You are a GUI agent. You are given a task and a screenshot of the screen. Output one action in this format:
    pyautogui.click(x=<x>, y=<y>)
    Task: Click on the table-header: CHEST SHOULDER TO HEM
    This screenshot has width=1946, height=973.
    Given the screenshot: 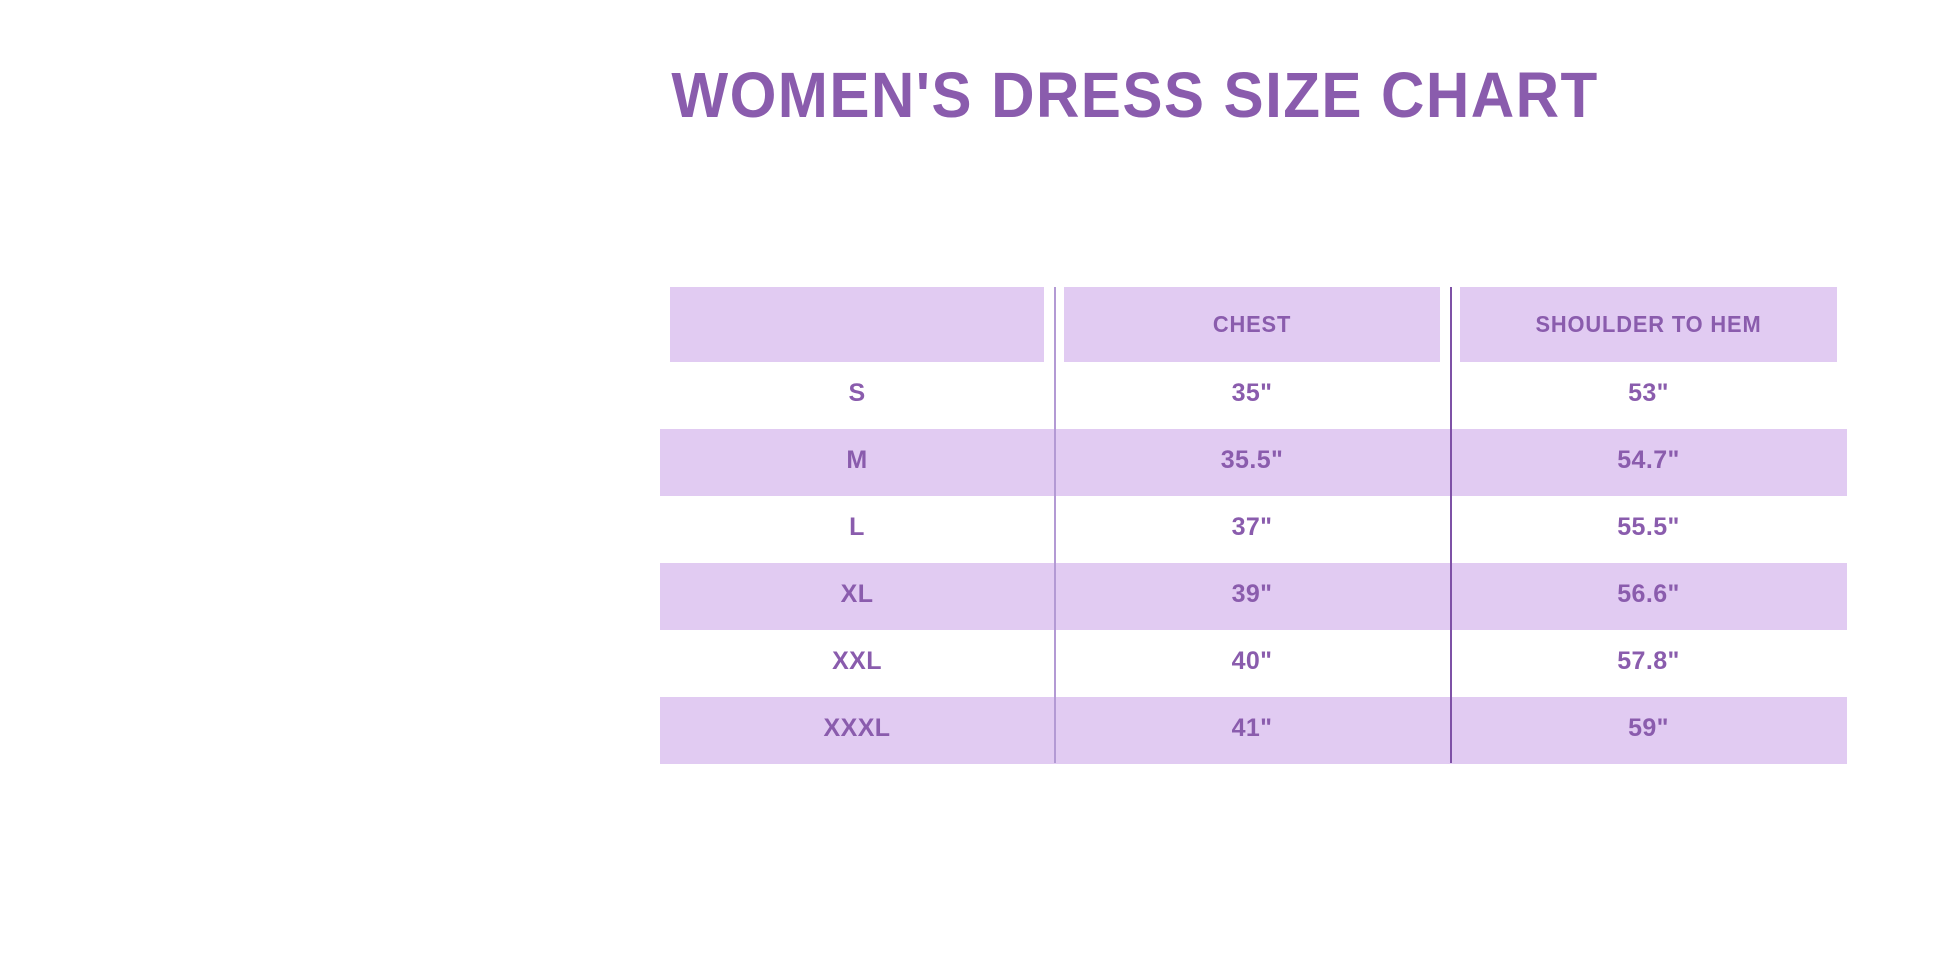 What is the action you would take?
    pyautogui.click(x=1253, y=324)
    